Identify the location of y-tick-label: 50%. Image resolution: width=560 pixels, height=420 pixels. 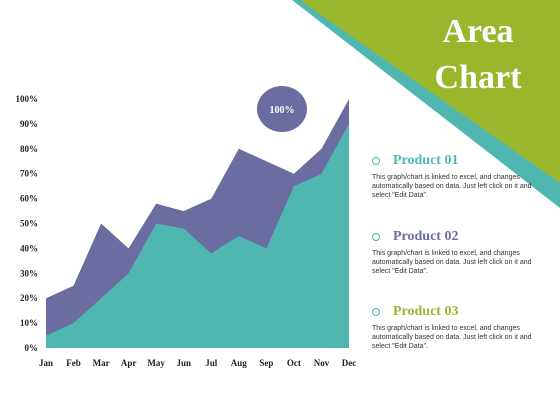
(29, 224).